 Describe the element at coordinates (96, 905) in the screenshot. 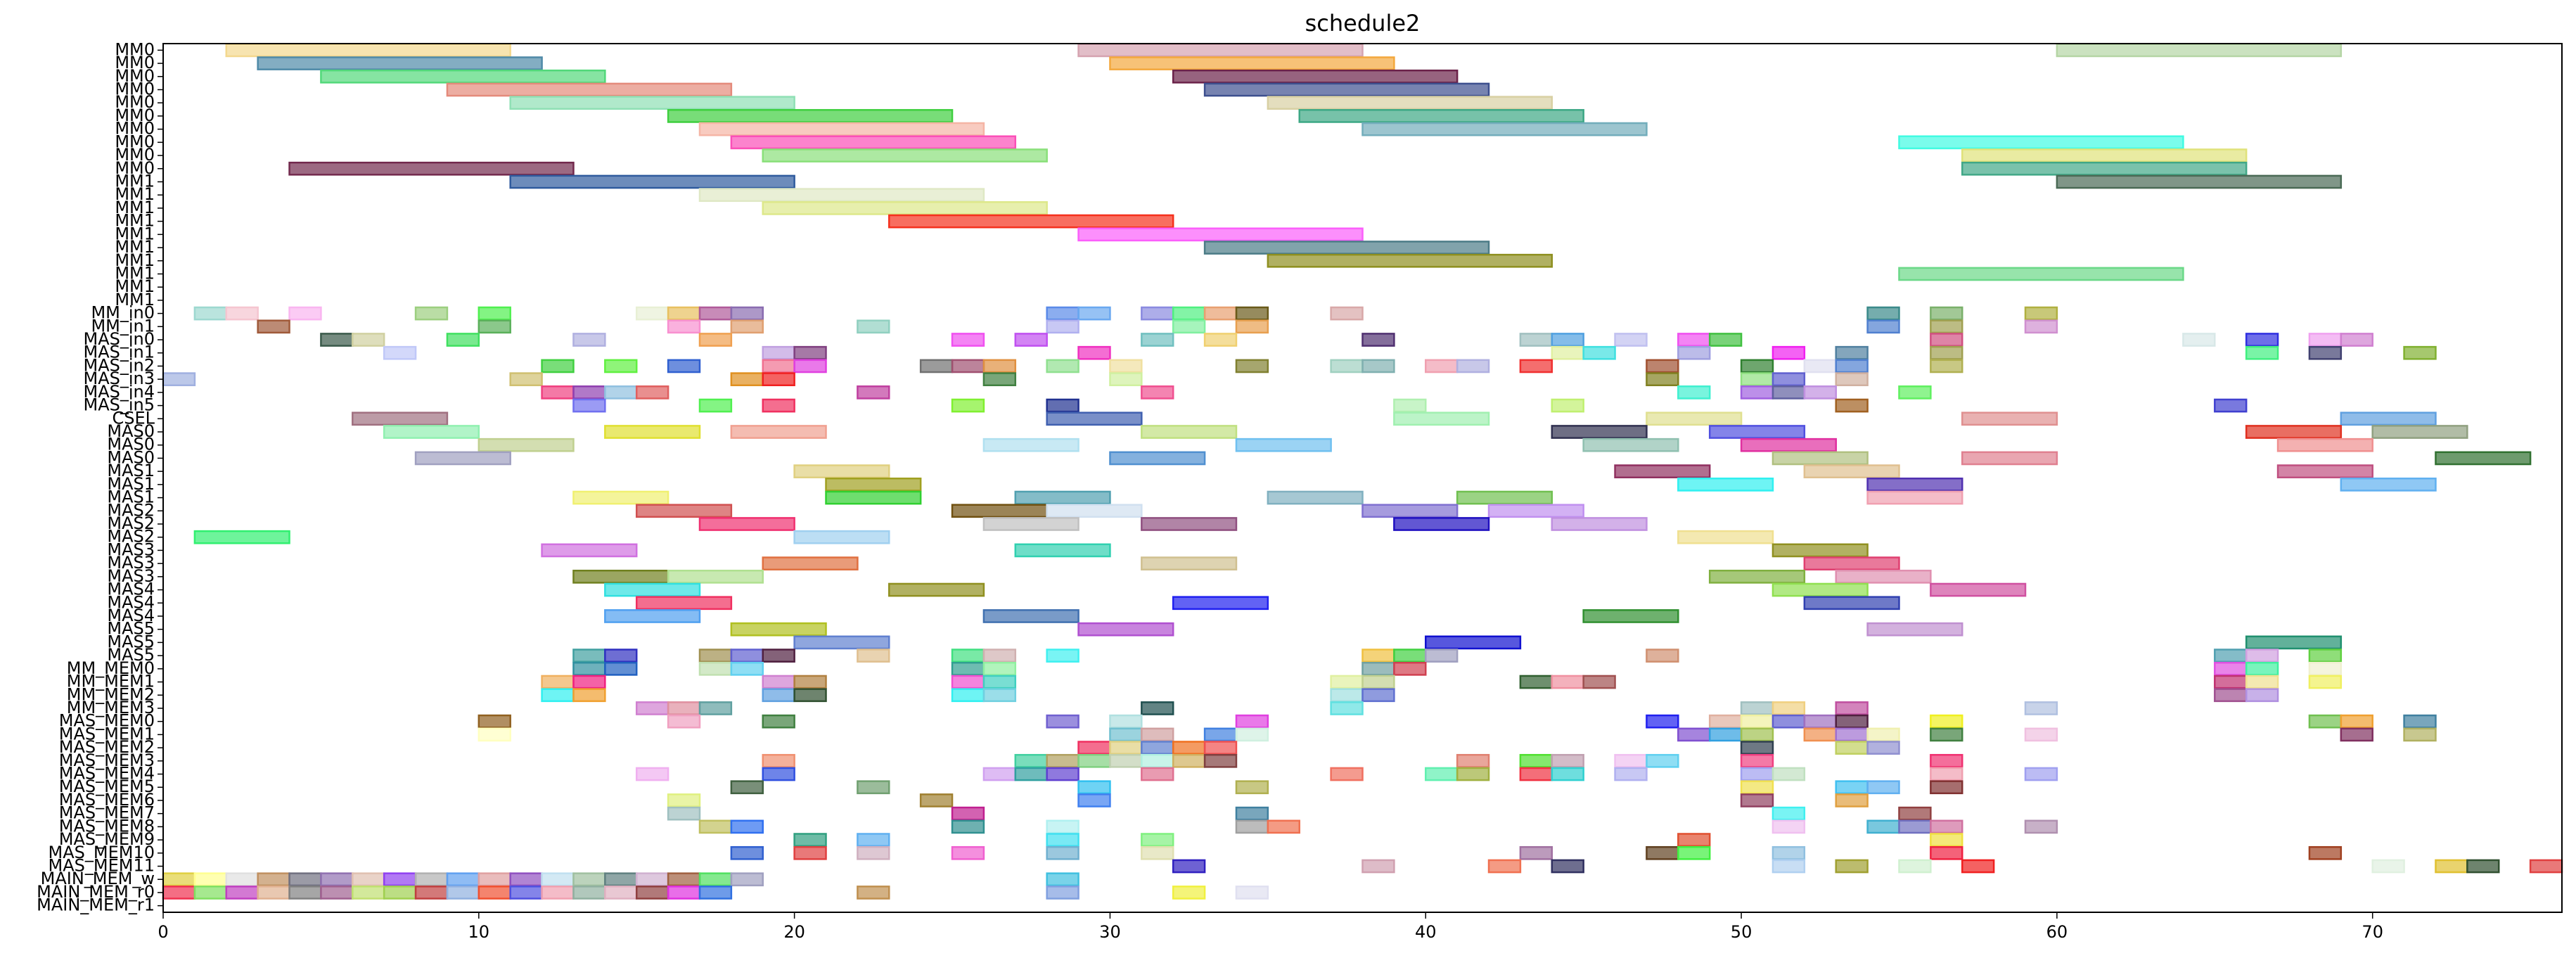

I see `y-tick-label: MAIN_MEM_r1` at that location.